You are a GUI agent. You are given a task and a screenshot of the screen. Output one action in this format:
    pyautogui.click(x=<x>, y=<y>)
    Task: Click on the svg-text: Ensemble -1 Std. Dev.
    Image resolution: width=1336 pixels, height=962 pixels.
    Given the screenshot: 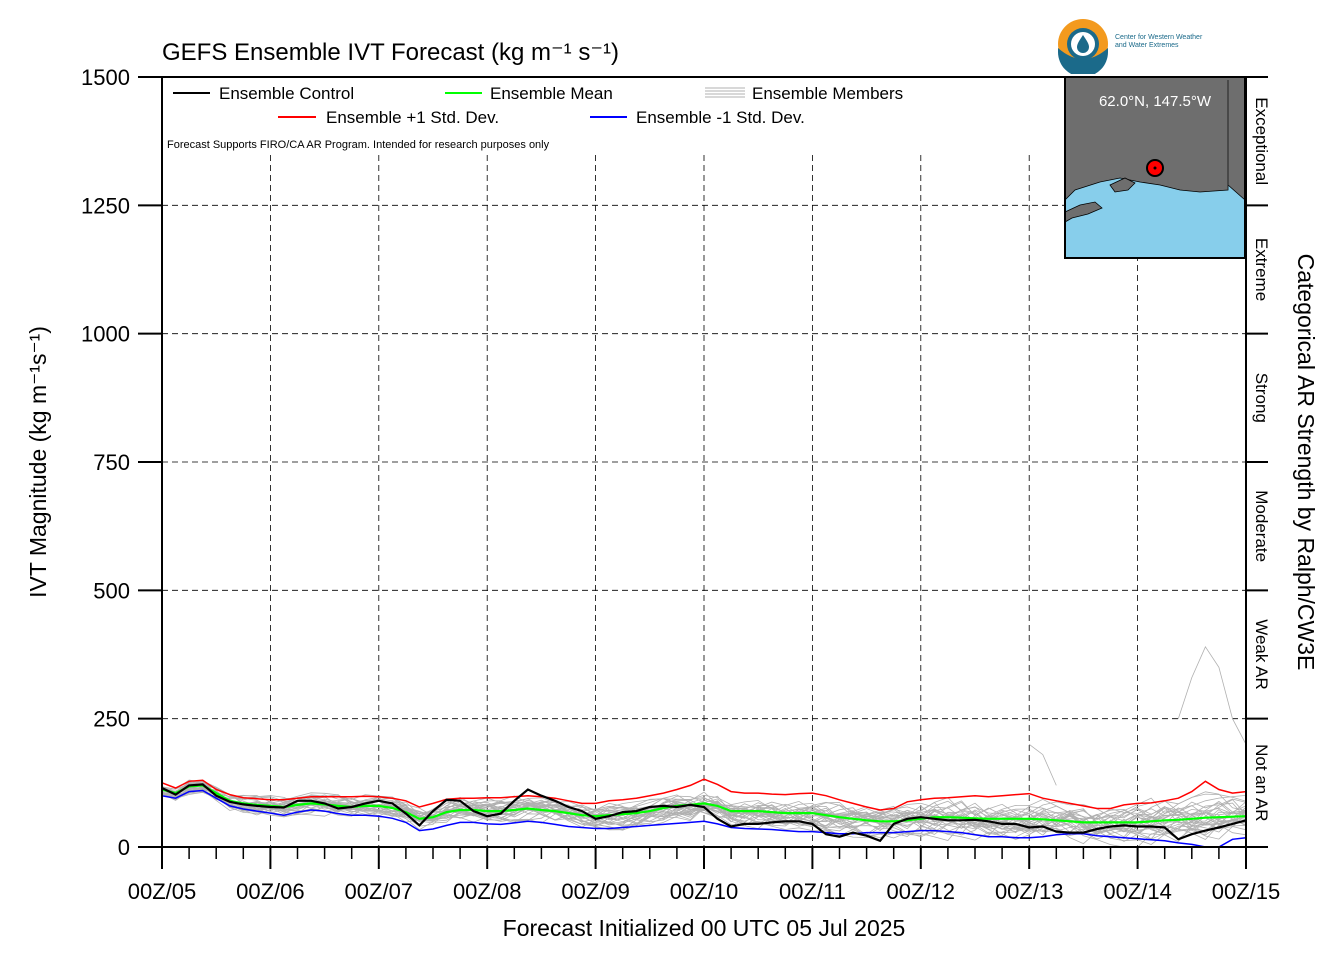 What is the action you would take?
    pyautogui.click(x=720, y=117)
    